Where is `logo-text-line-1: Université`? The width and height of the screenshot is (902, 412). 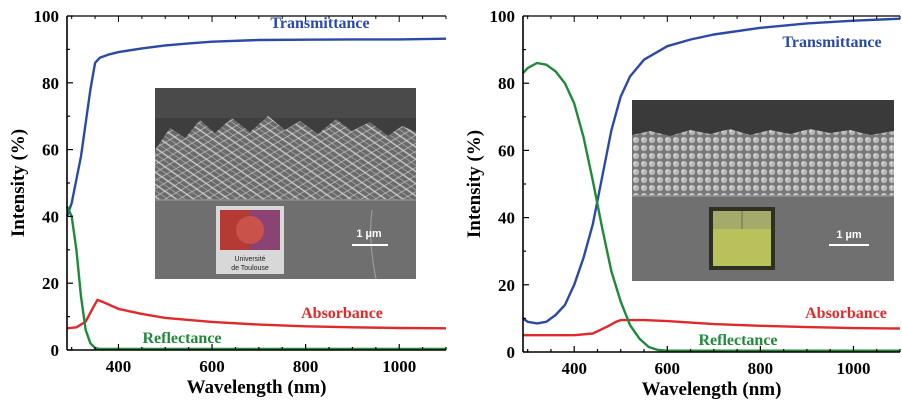
logo-text-line-1: Université is located at coordinates (249, 259).